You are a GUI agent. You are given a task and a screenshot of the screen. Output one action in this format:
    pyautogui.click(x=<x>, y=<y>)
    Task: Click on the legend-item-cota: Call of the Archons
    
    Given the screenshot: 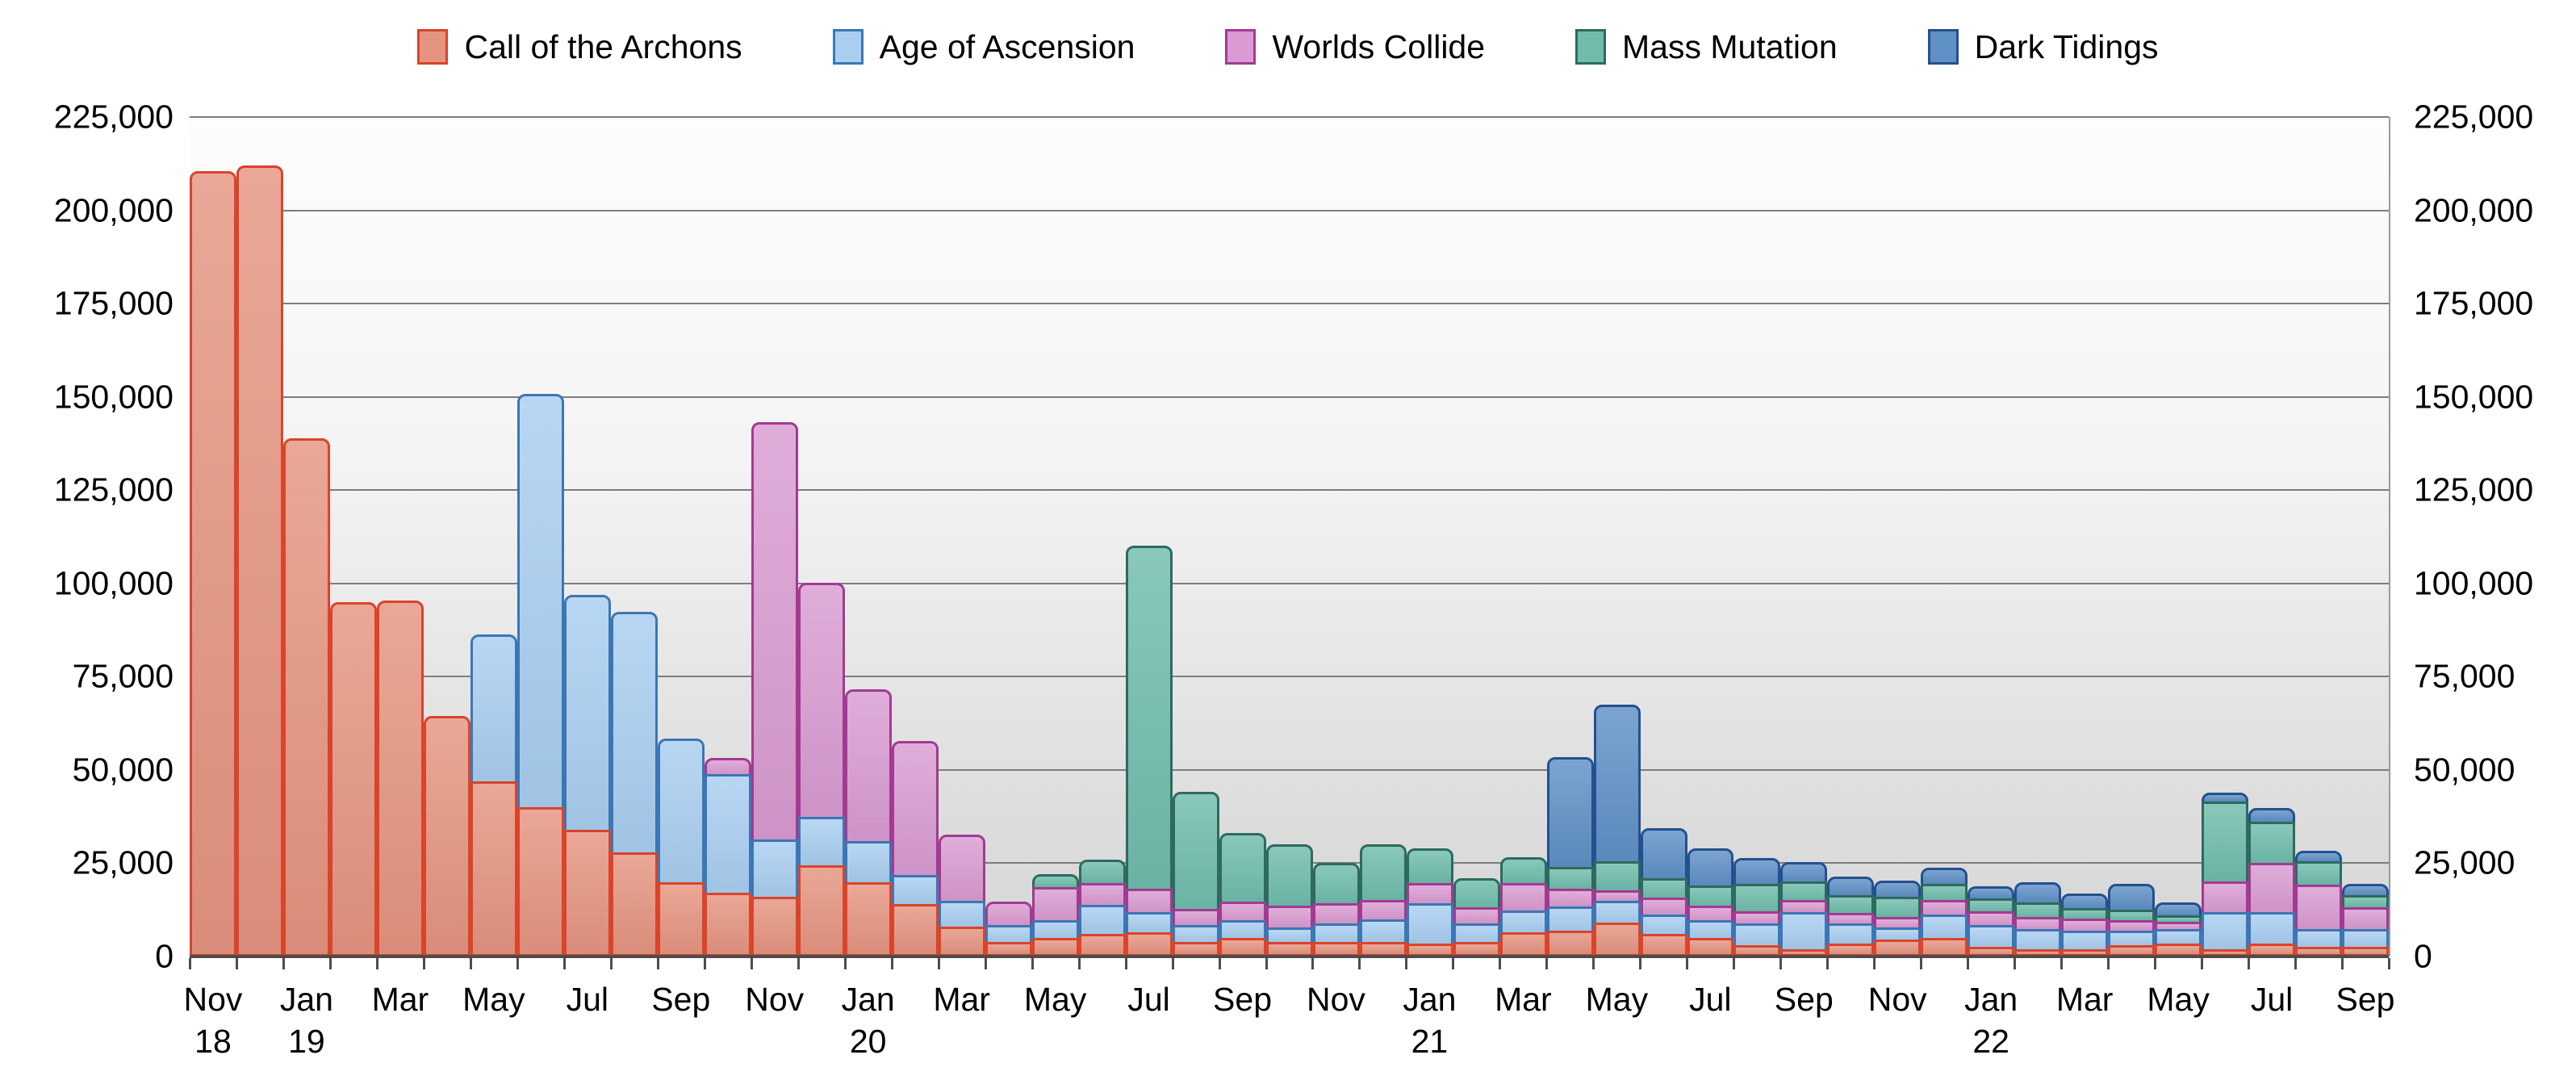 What is the action you would take?
    pyautogui.click(x=579, y=47)
    